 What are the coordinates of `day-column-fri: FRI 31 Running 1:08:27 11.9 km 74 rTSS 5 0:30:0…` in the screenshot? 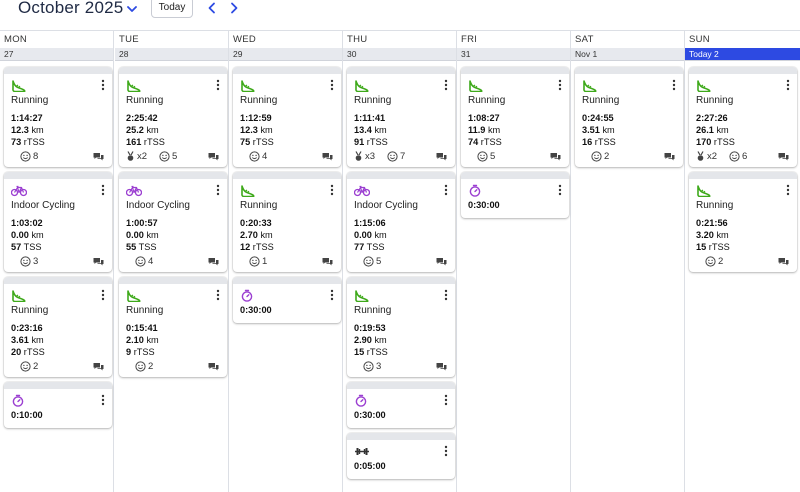 It's located at (514, 261).